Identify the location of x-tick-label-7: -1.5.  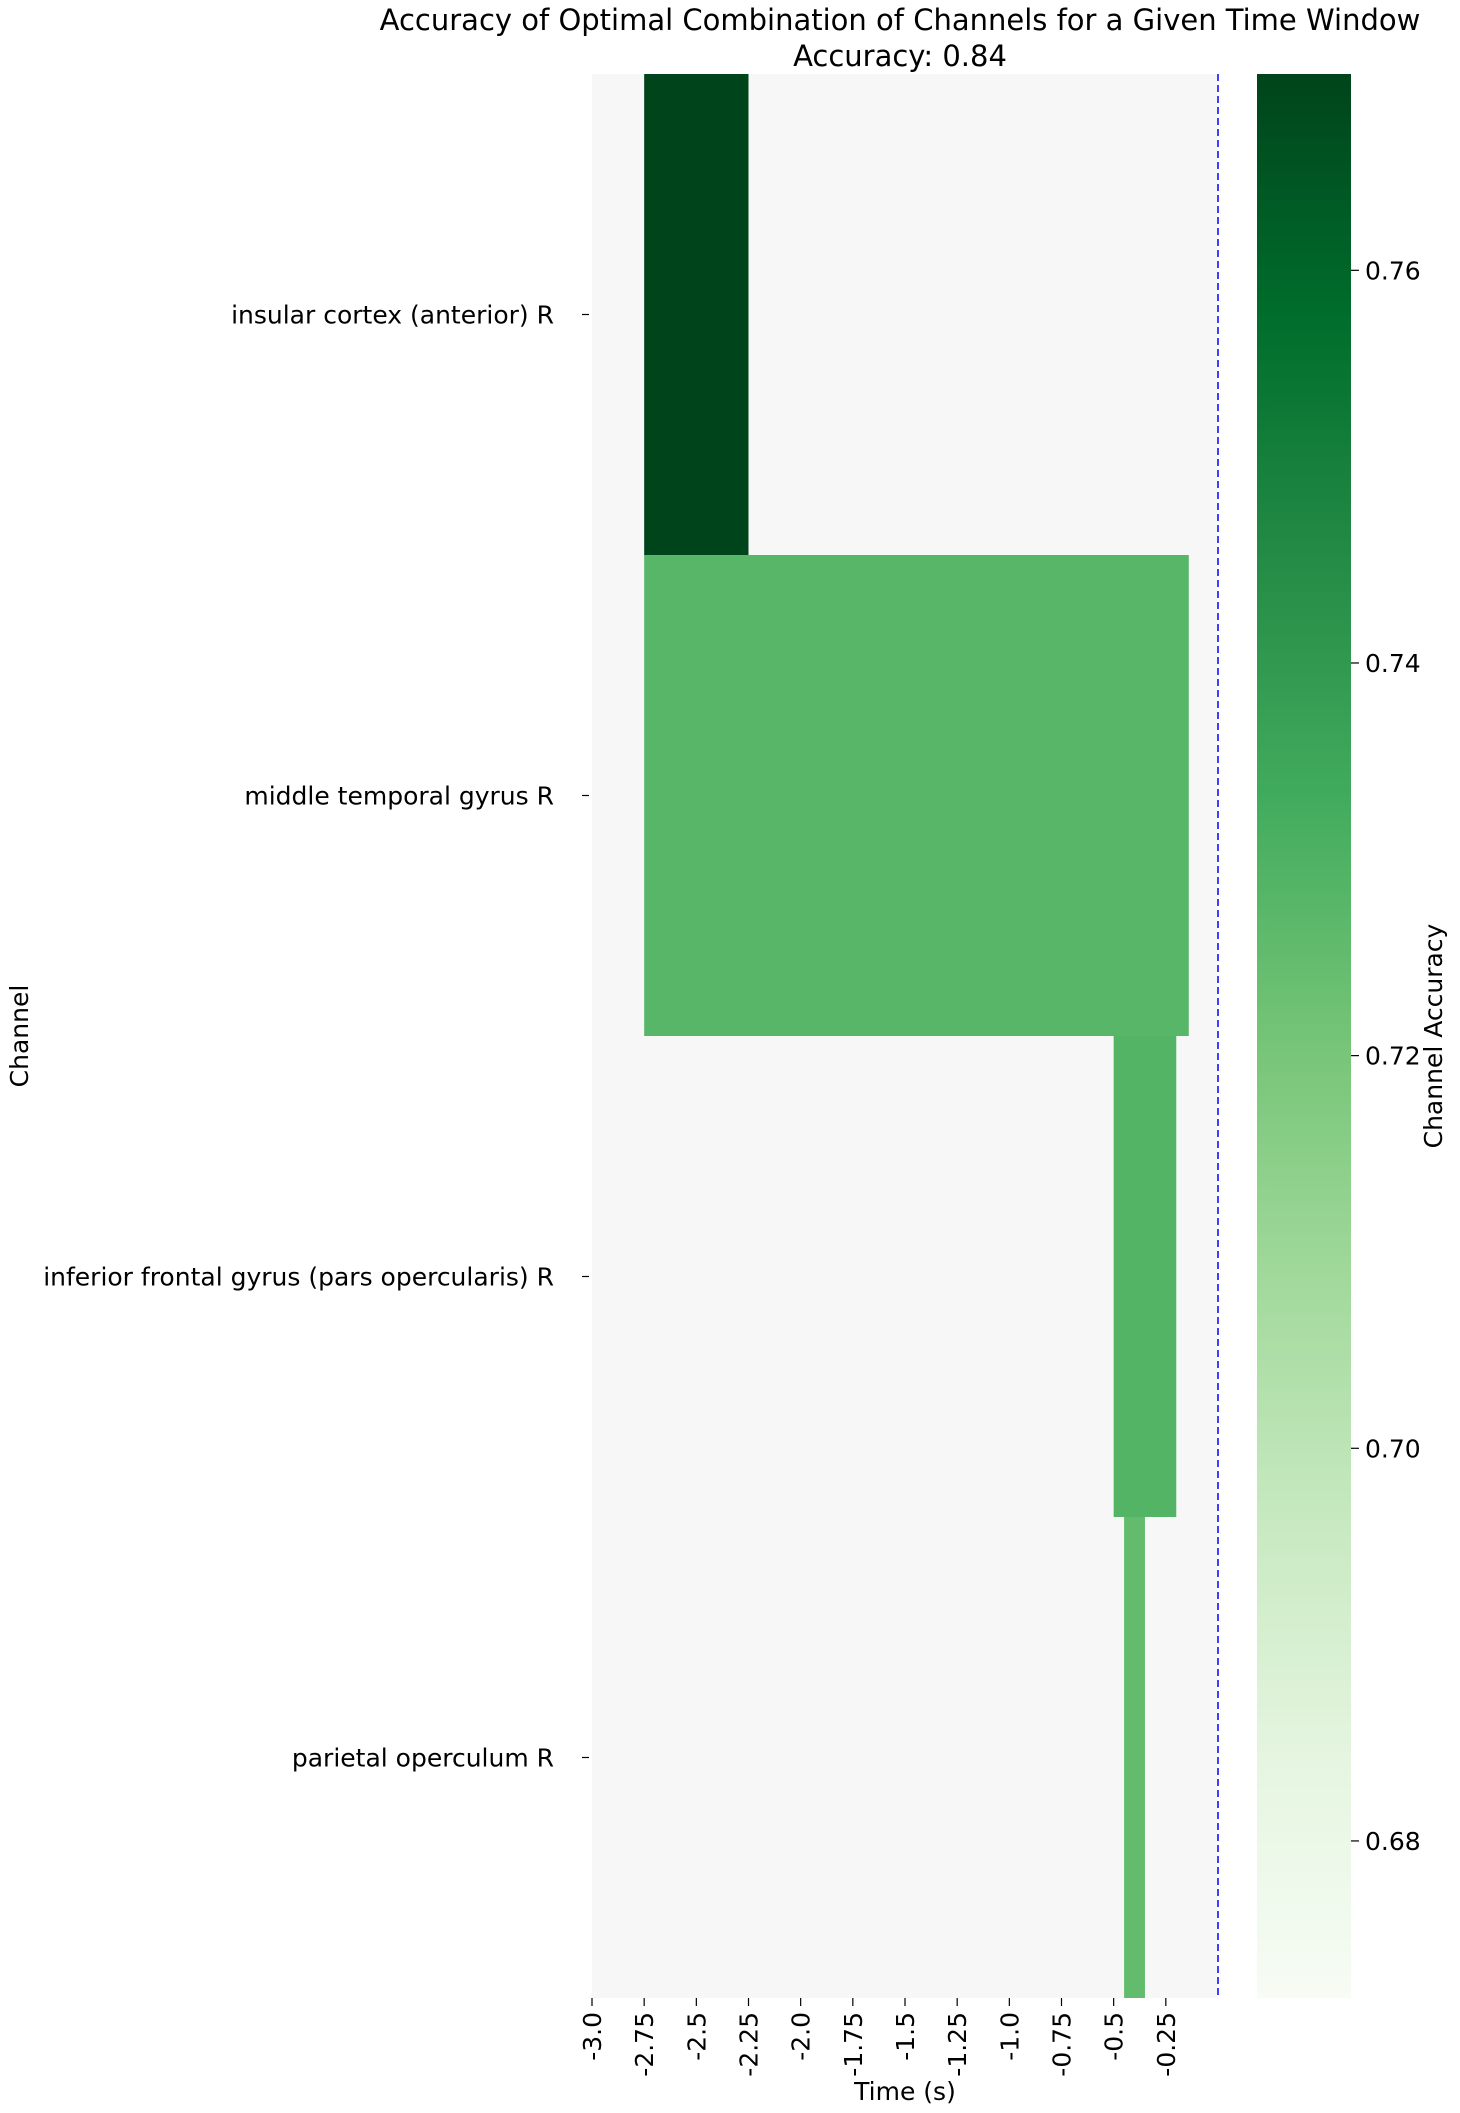
(905, 2036).